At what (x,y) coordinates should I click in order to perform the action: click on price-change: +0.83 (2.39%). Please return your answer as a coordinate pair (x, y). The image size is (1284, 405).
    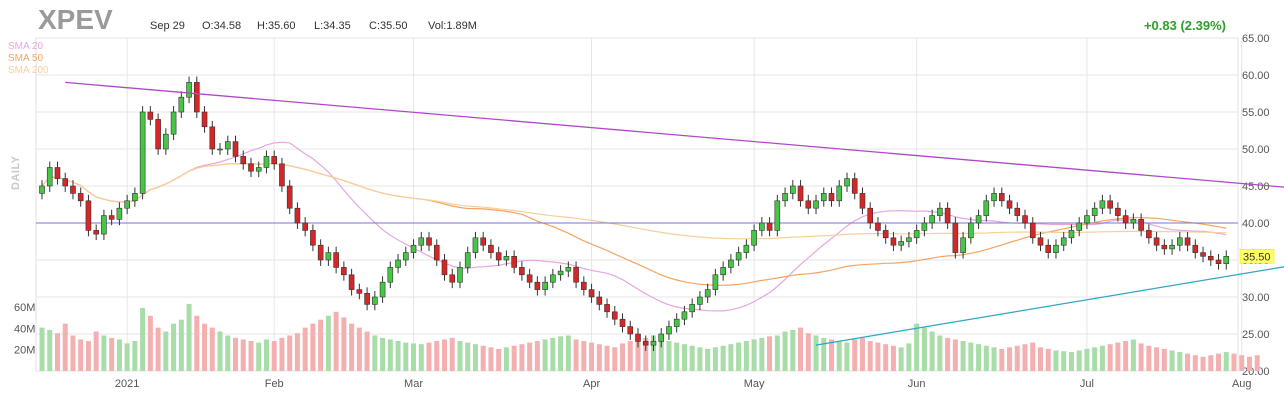
    Looking at the image, I should click on (1184, 25).